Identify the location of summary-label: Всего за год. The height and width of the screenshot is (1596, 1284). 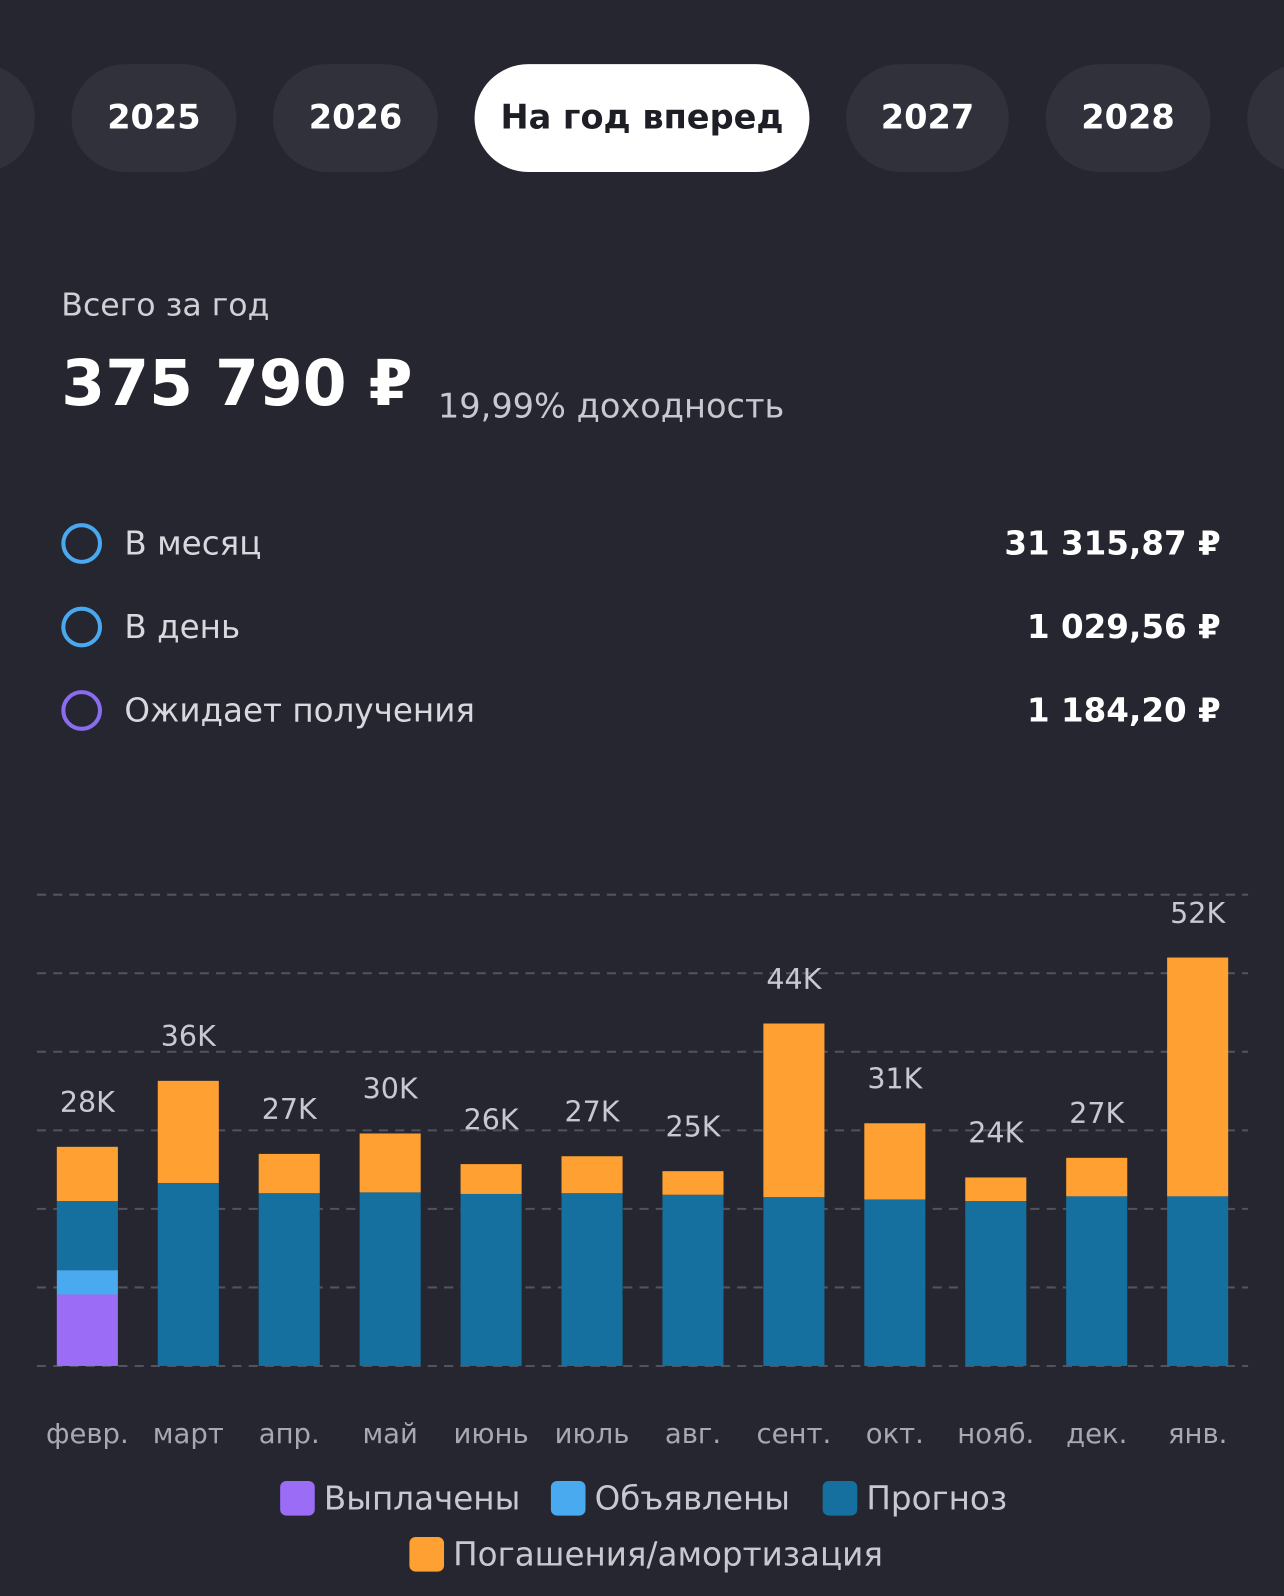
(165, 305).